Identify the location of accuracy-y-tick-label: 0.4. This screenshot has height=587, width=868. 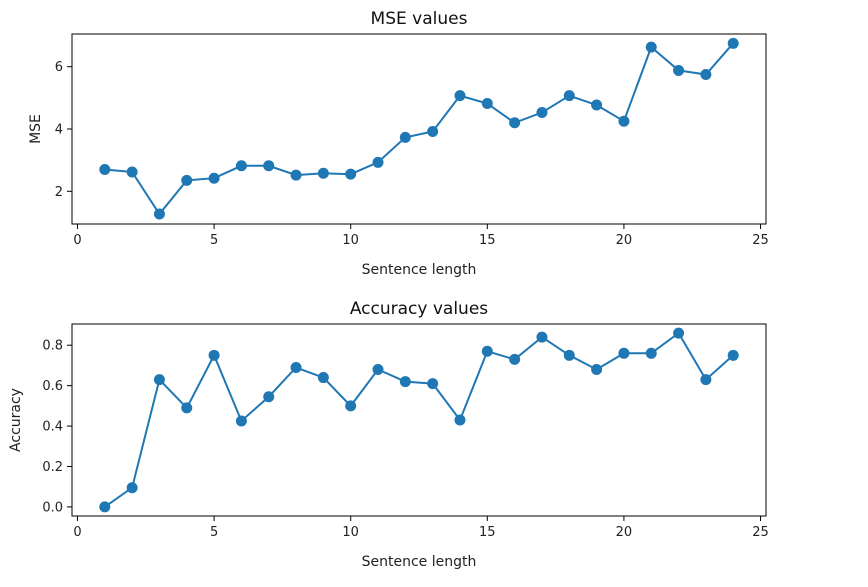
(52, 427).